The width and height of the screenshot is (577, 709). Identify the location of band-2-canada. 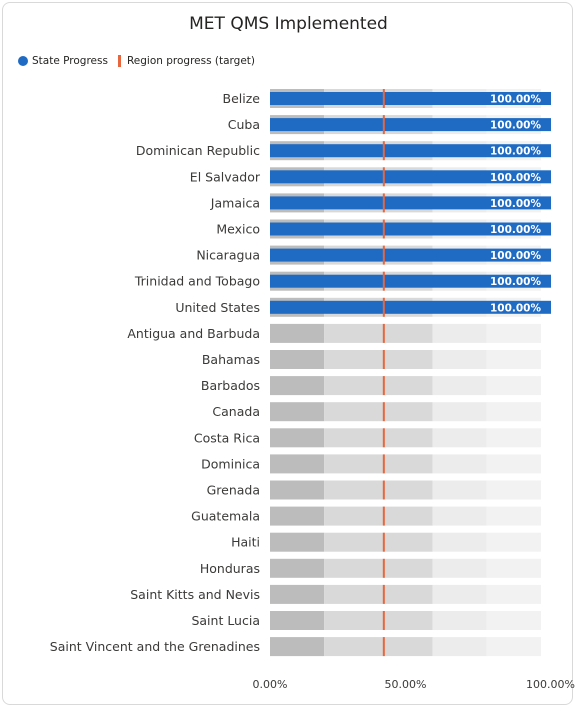
(459, 412).